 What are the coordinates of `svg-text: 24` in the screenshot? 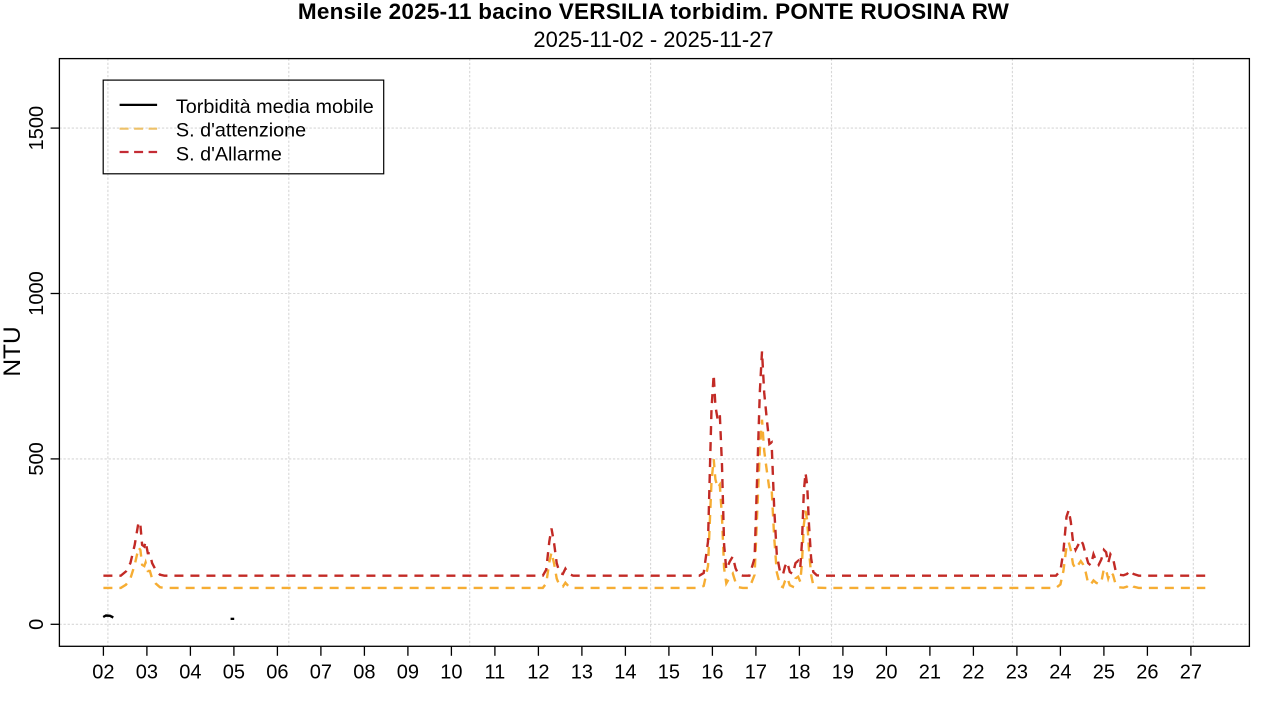 It's located at (1060, 672).